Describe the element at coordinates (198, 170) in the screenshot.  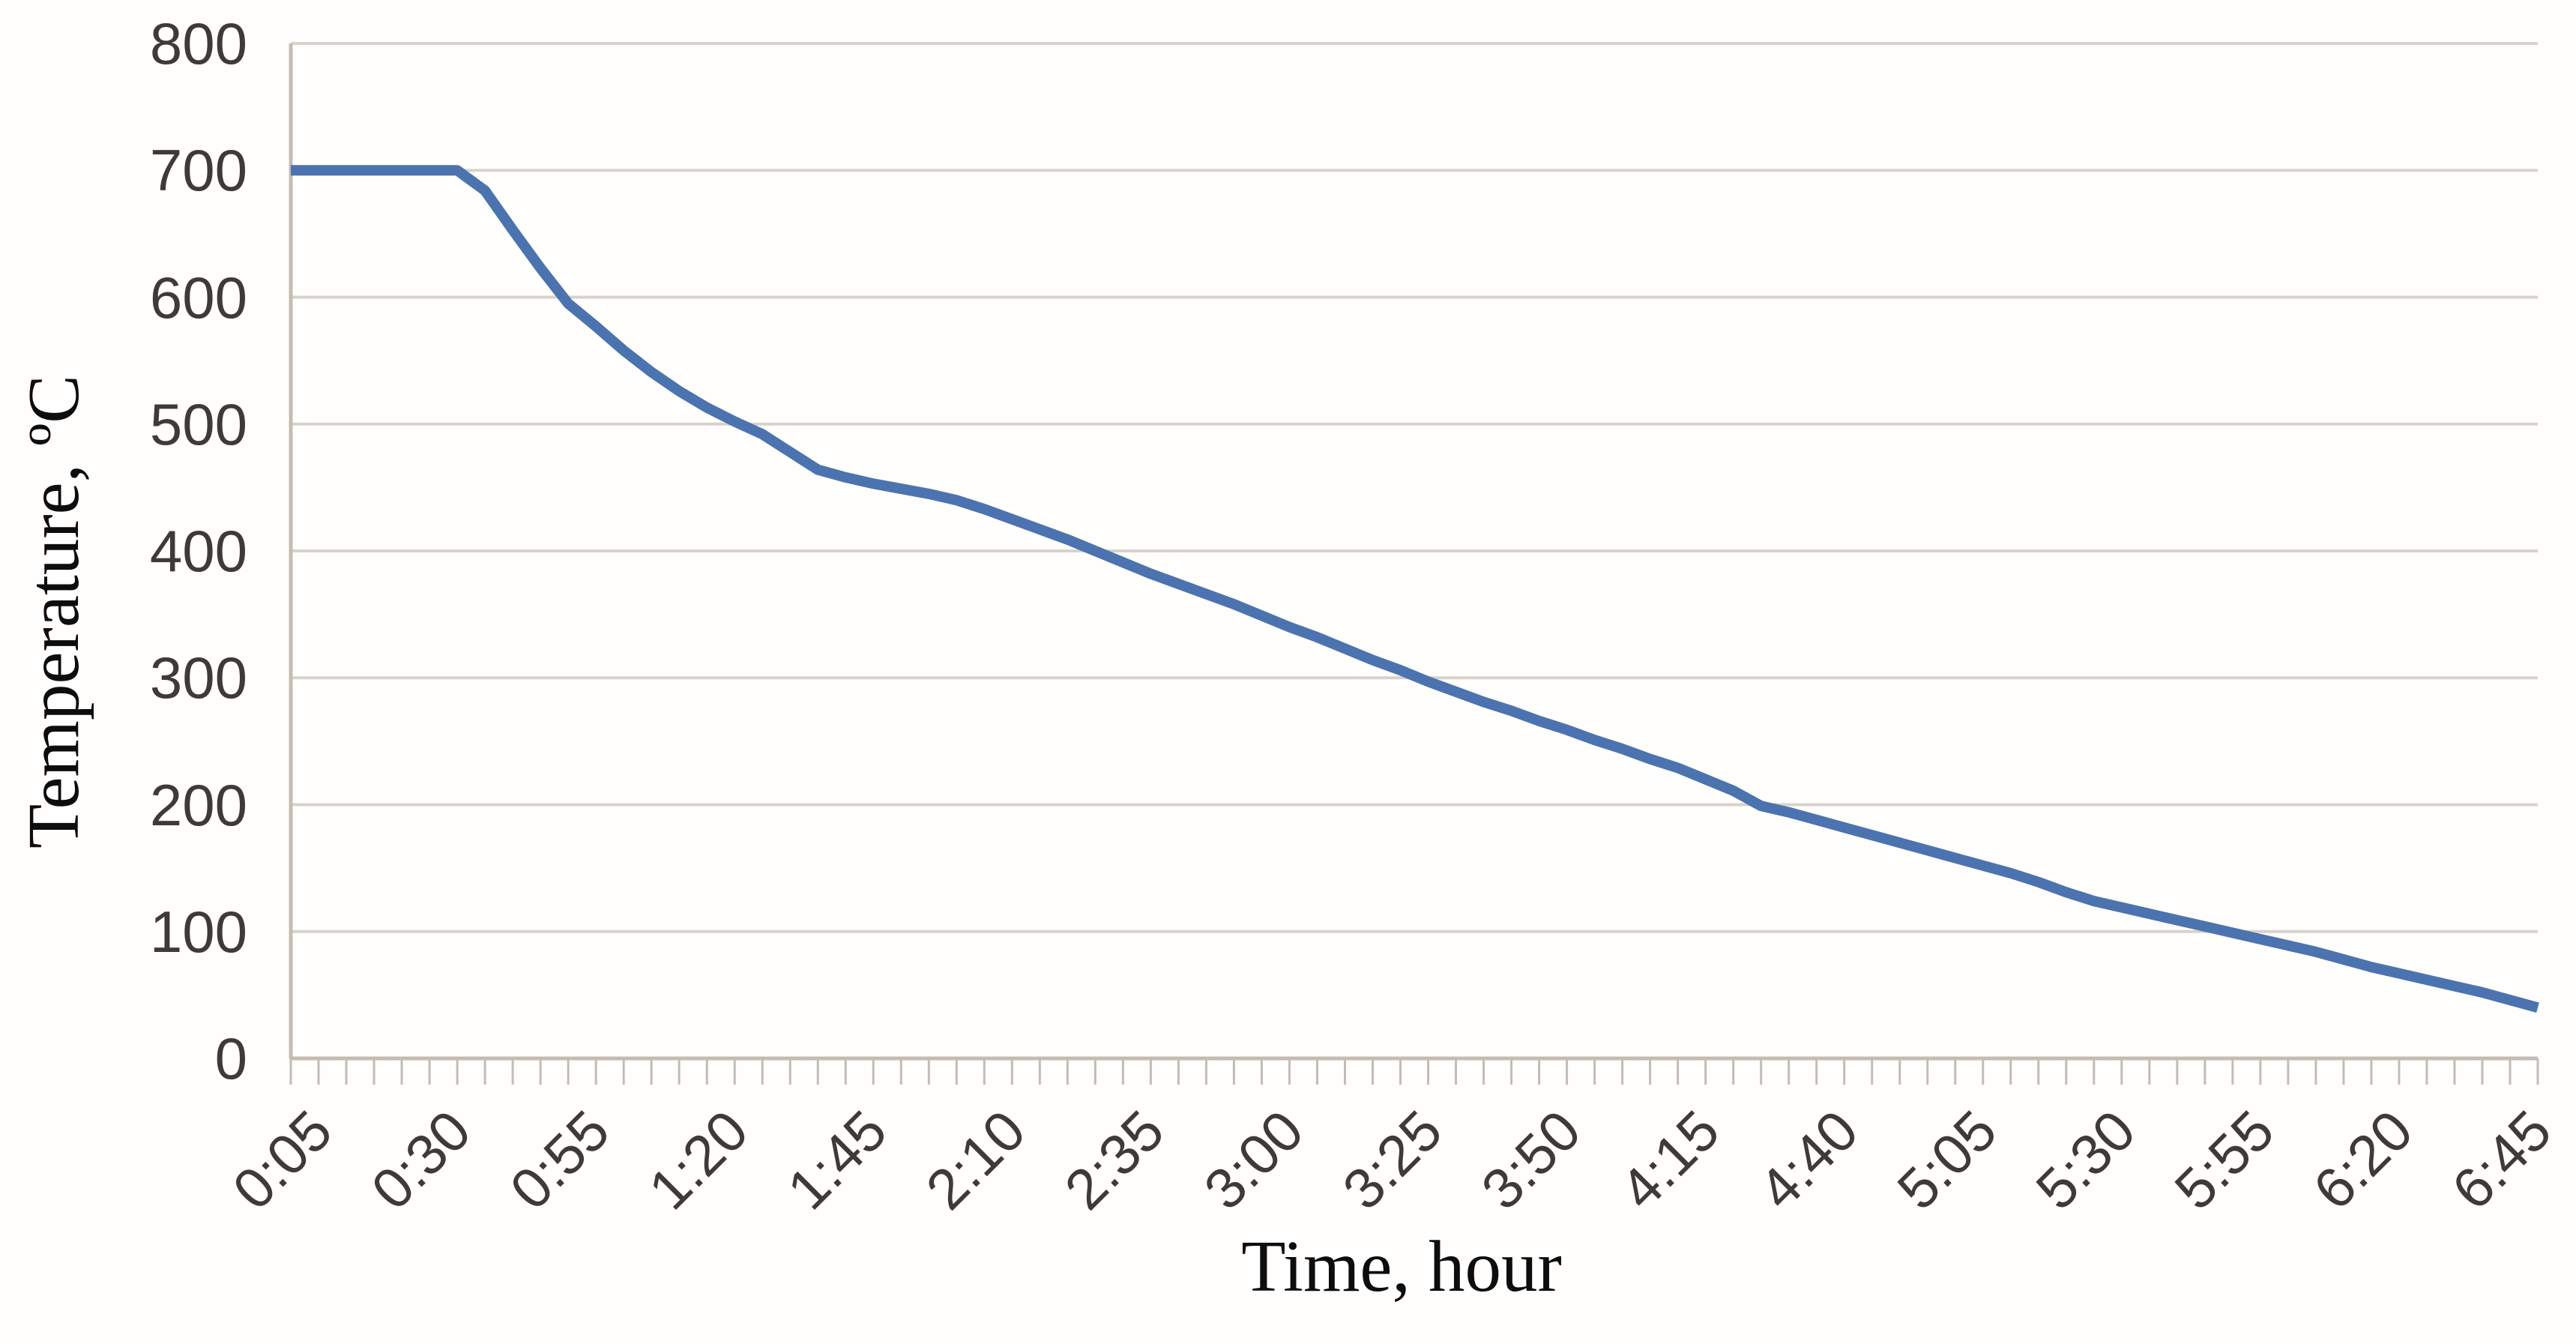
I see `y-tick-label: 700` at that location.